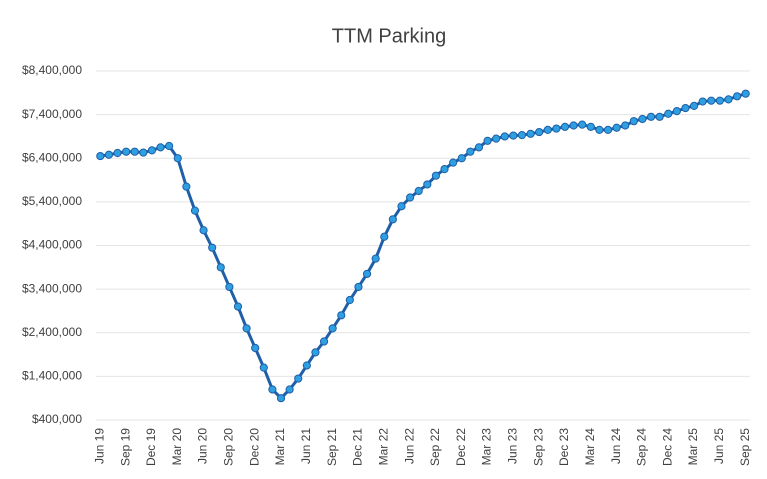 The image size is (767, 479). I want to click on y-tick-label: $6,400,000, so click(52, 157).